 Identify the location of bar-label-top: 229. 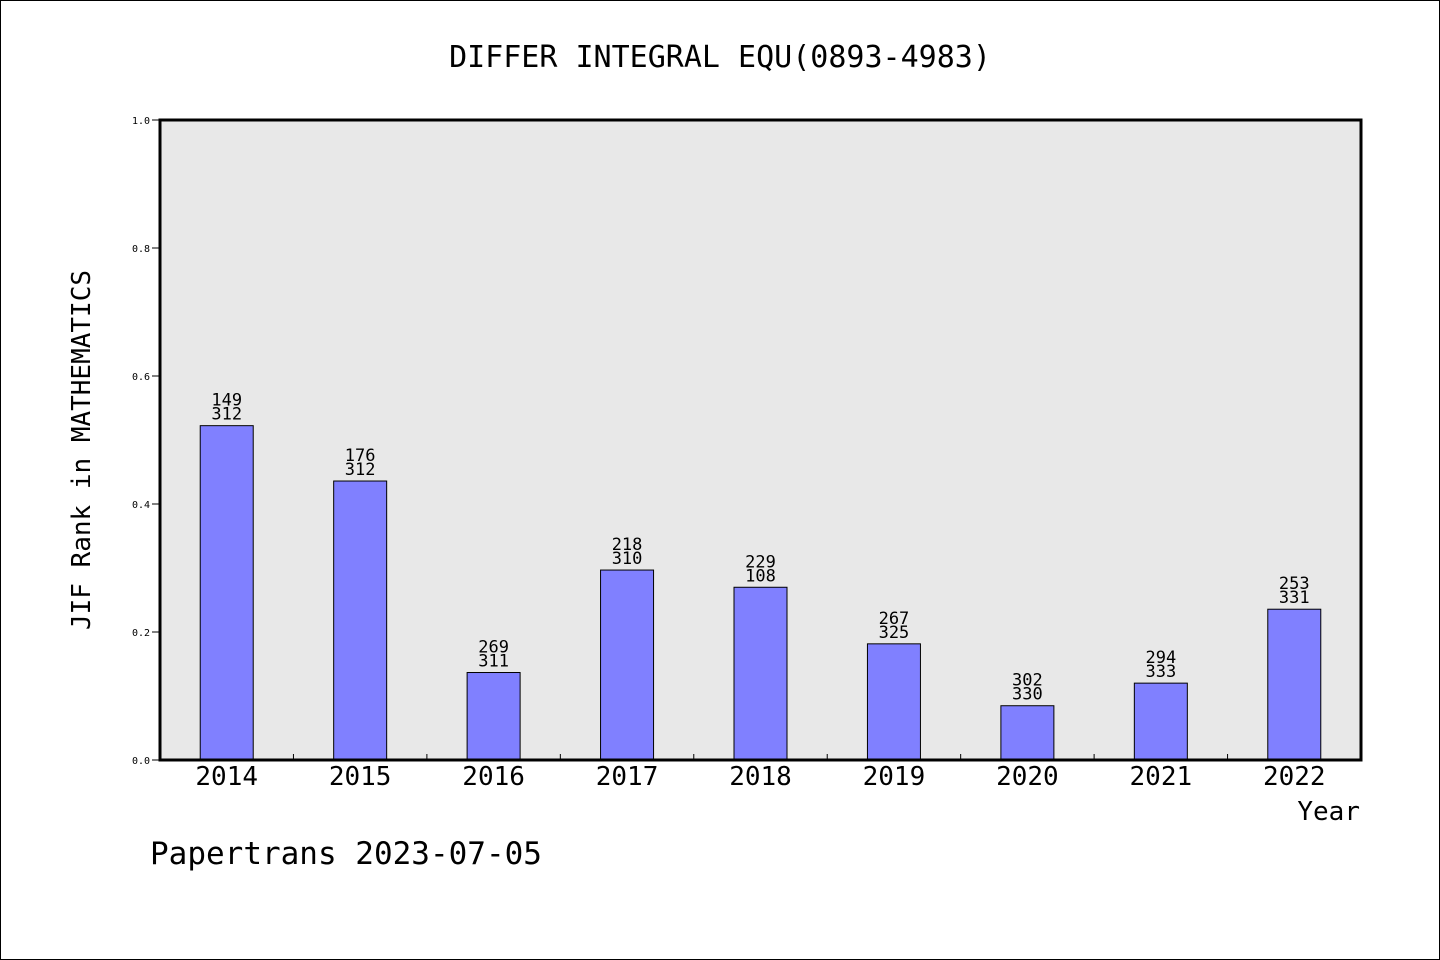
(760, 562).